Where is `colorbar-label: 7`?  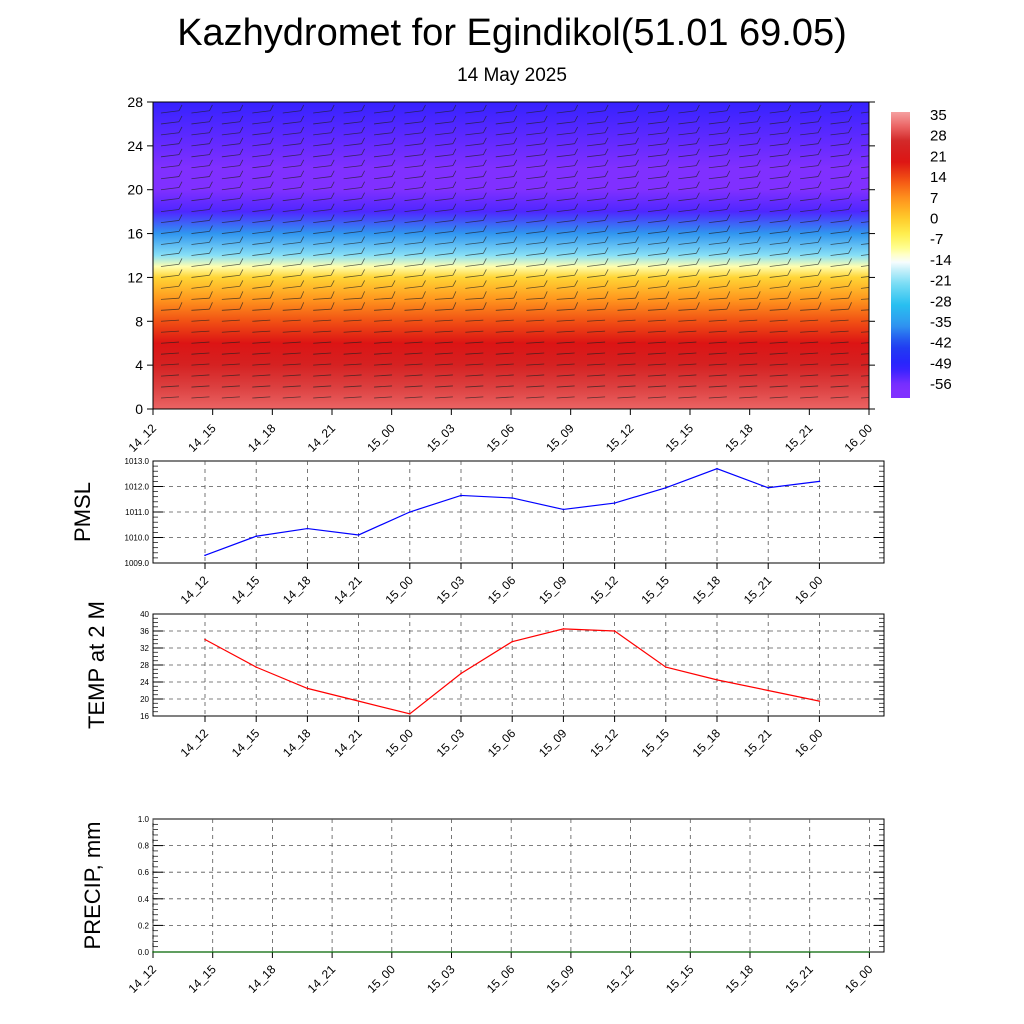 colorbar-label: 7 is located at coordinates (934, 198).